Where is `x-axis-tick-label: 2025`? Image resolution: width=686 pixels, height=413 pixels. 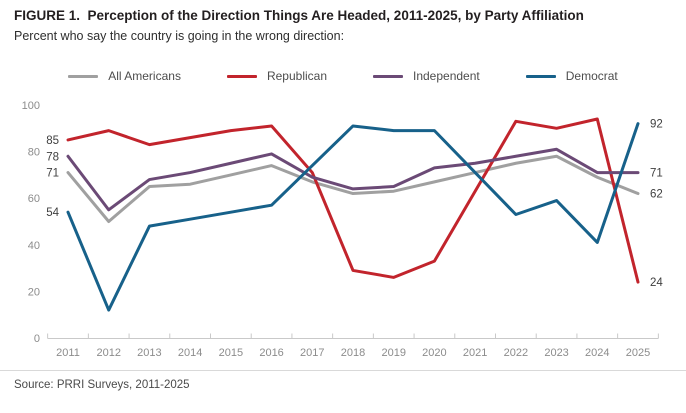
x-axis-tick-label: 2025 is located at coordinates (638, 353).